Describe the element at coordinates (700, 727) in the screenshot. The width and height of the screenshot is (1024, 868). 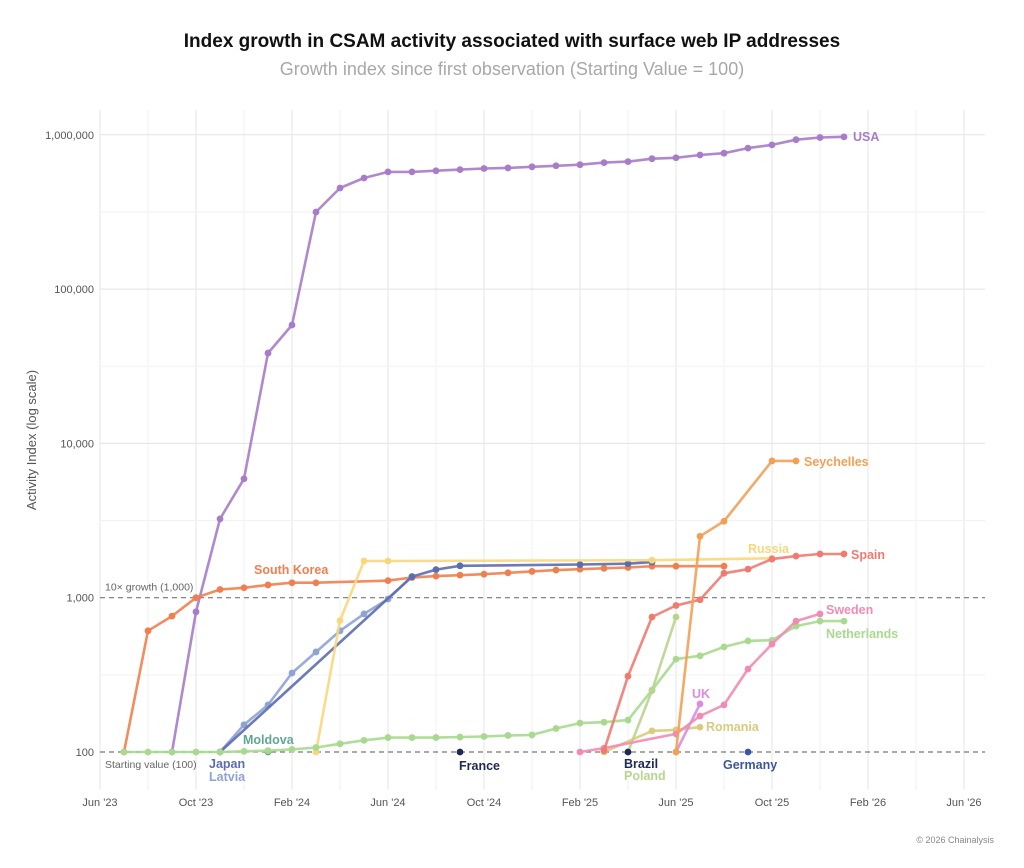
I see `data-point-romania` at that location.